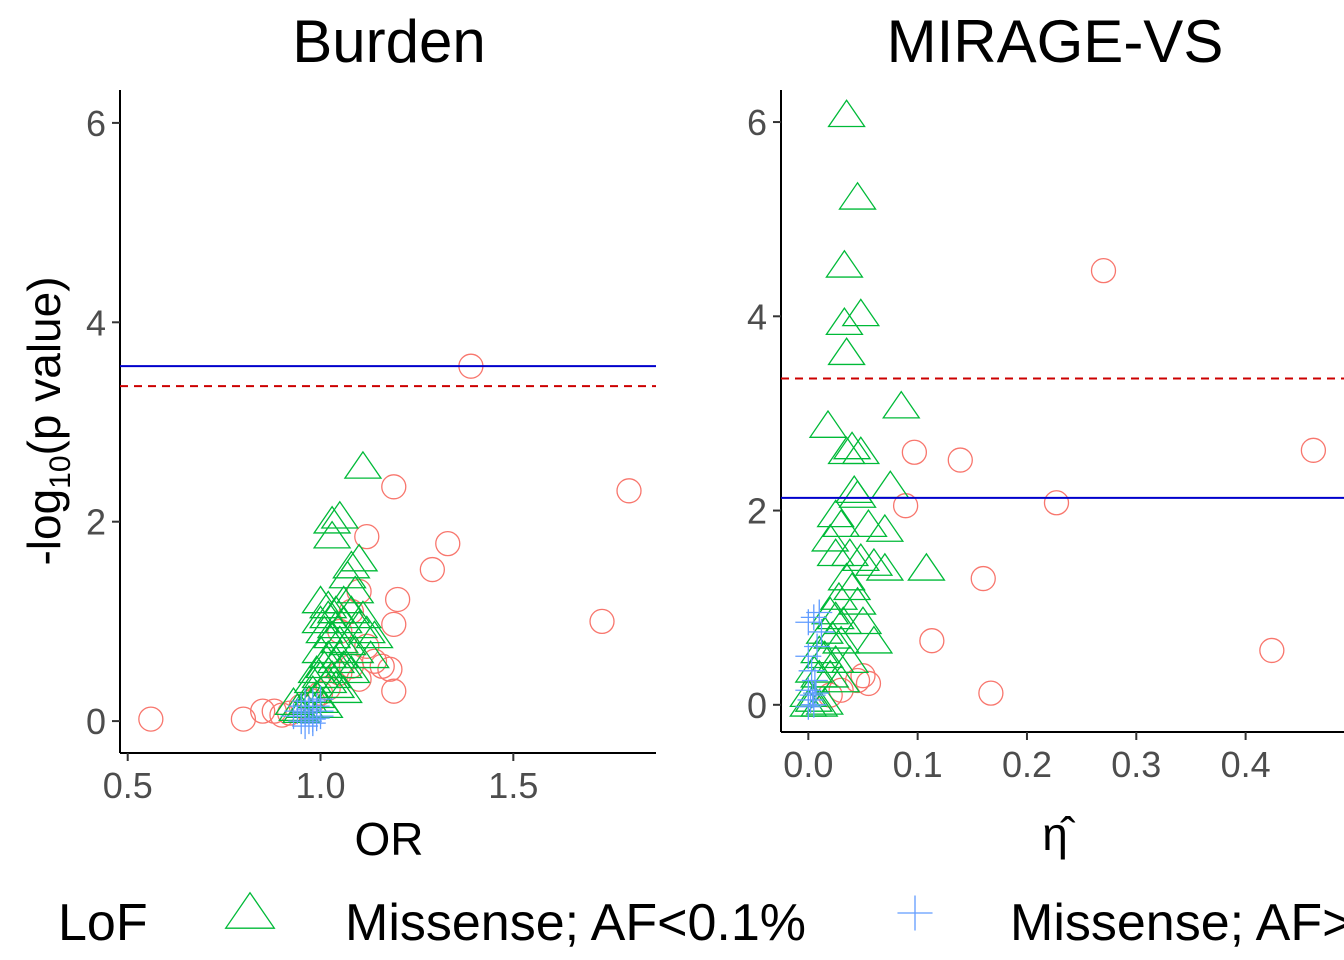 The width and height of the screenshot is (1344, 960). Describe the element at coordinates (60, 471) in the screenshot. I see `y-label-subscript: 10` at that location.